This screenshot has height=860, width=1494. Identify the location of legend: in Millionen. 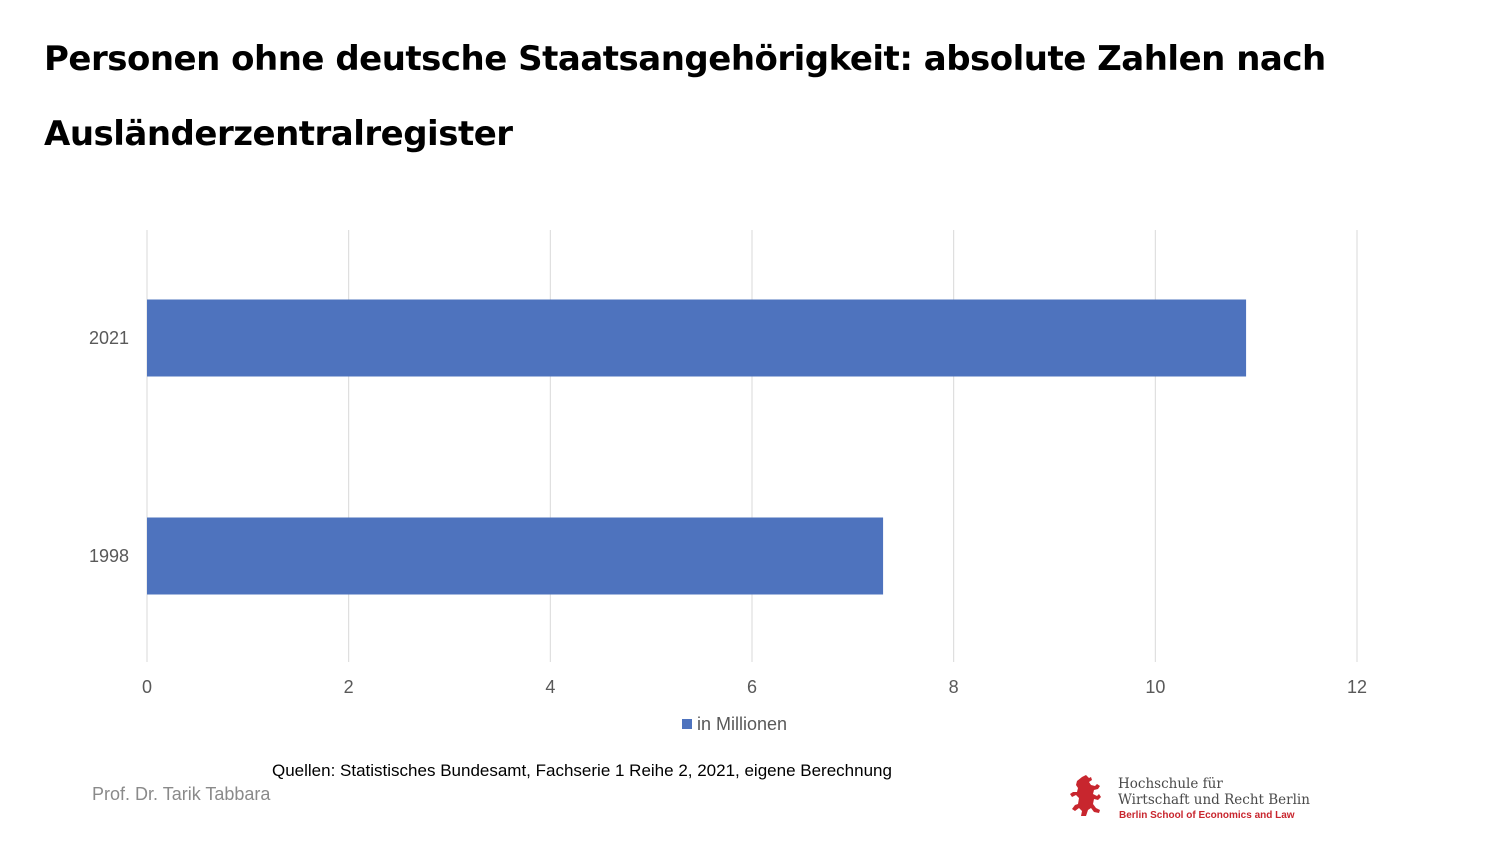
(734, 724).